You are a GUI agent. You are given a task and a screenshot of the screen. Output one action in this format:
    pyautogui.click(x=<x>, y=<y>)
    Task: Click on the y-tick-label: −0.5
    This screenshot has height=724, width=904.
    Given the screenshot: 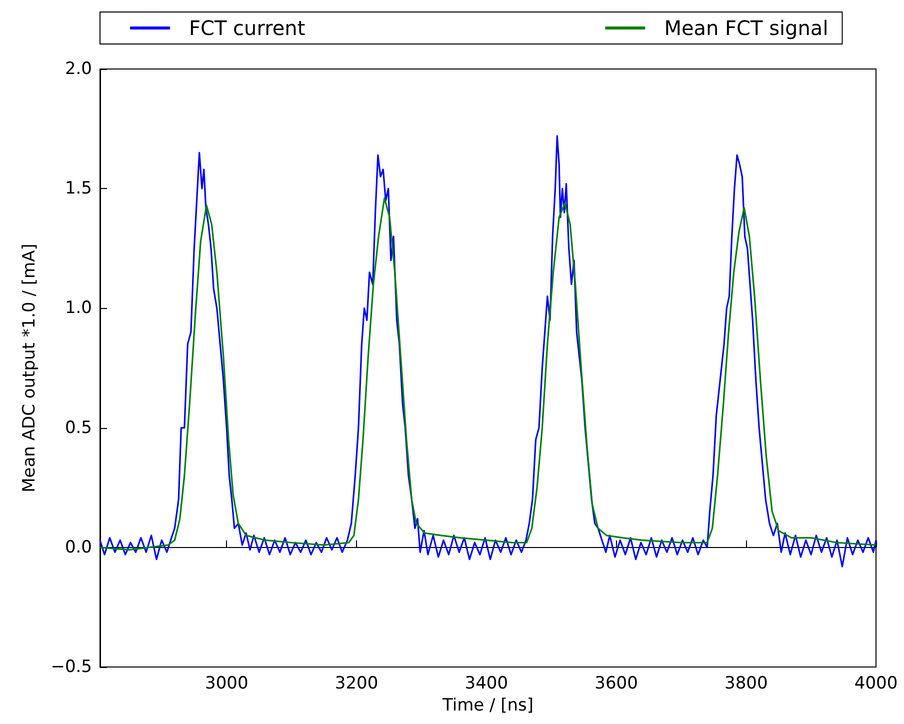 What is the action you would take?
    pyautogui.click(x=71, y=667)
    